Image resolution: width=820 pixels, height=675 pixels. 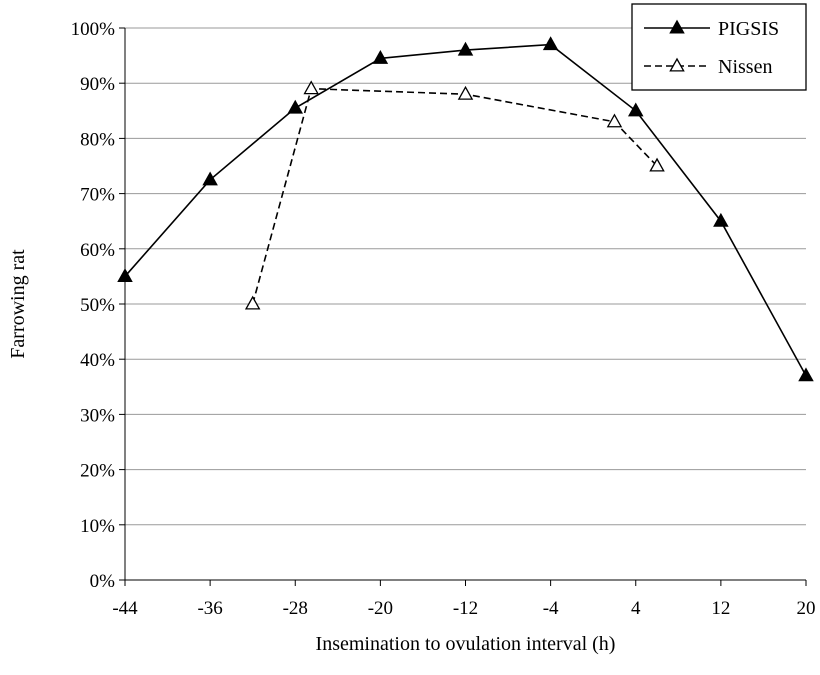 I want to click on legend: PIGSIS Nissen, so click(x=719, y=47).